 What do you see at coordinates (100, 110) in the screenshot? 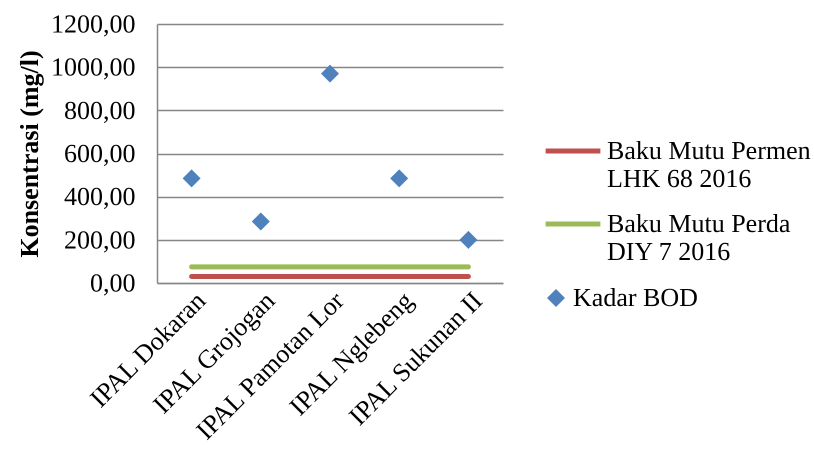
I see `y-tick-label: 800,00` at bounding box center [100, 110].